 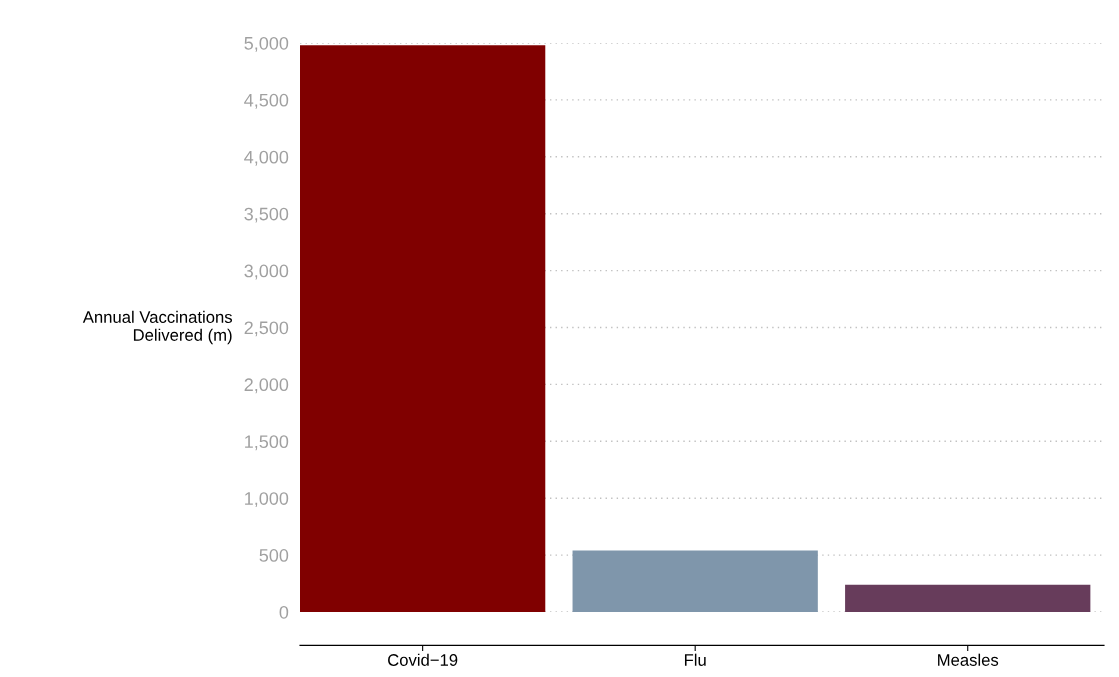 I want to click on x-tick-label: Flu, so click(x=695, y=659).